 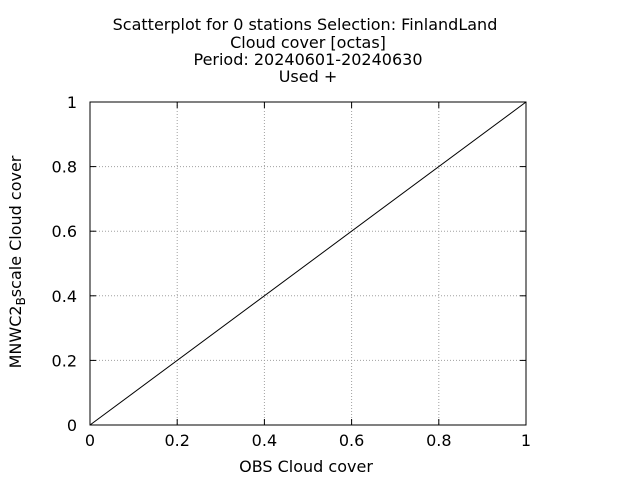 I want to click on y-axis-label-rest: scale Cloud cover, so click(x=15, y=226).